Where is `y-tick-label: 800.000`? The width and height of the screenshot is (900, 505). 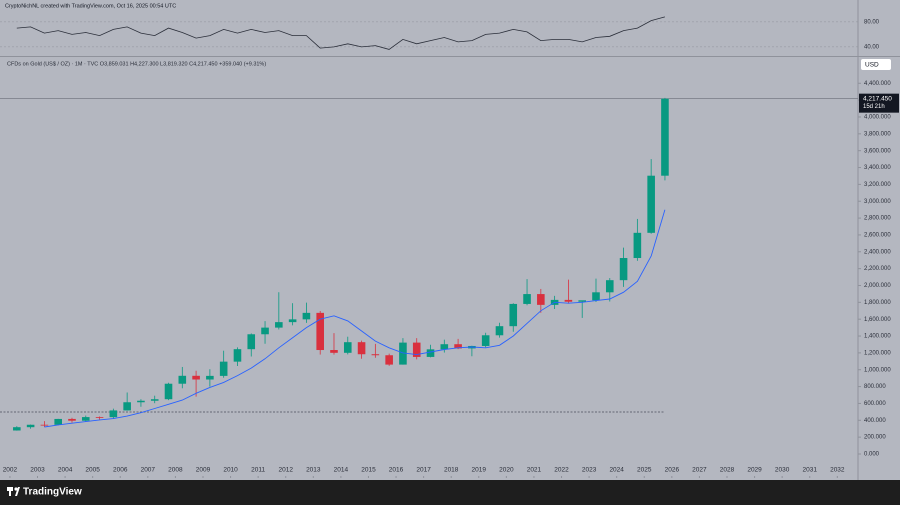 y-tick-label: 800.000 is located at coordinates (875, 387).